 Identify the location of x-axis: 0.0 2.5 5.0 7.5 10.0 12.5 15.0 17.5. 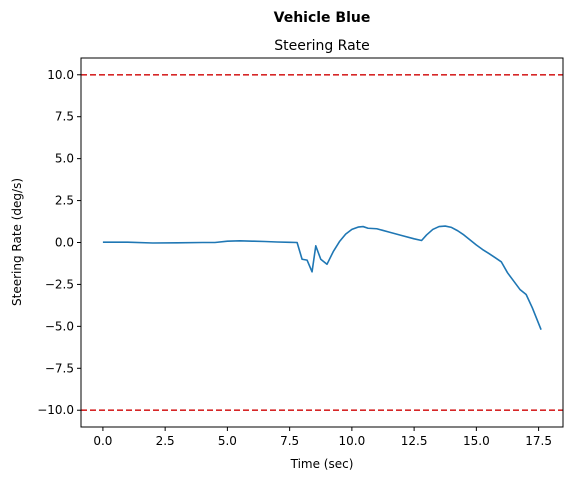
(322, 437).